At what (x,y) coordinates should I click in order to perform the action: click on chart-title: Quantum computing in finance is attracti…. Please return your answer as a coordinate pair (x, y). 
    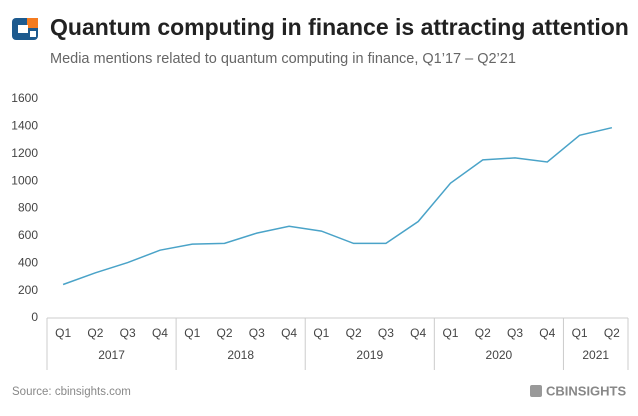
    Looking at the image, I should click on (339, 27).